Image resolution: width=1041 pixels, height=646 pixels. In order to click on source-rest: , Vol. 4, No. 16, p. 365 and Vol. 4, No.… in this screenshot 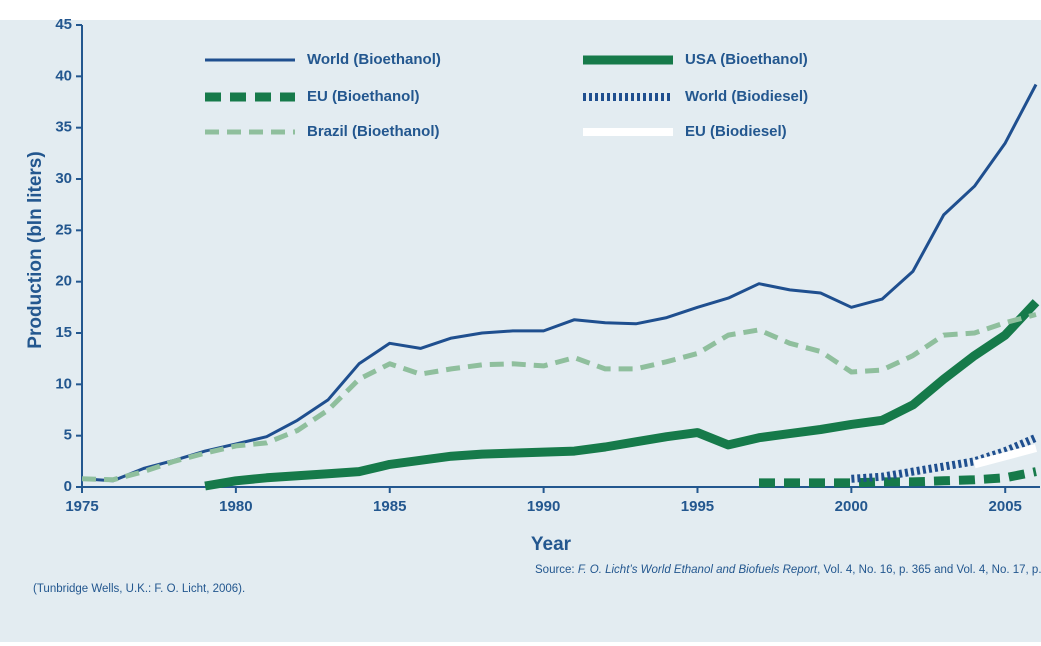, I will do `click(929, 570)`.